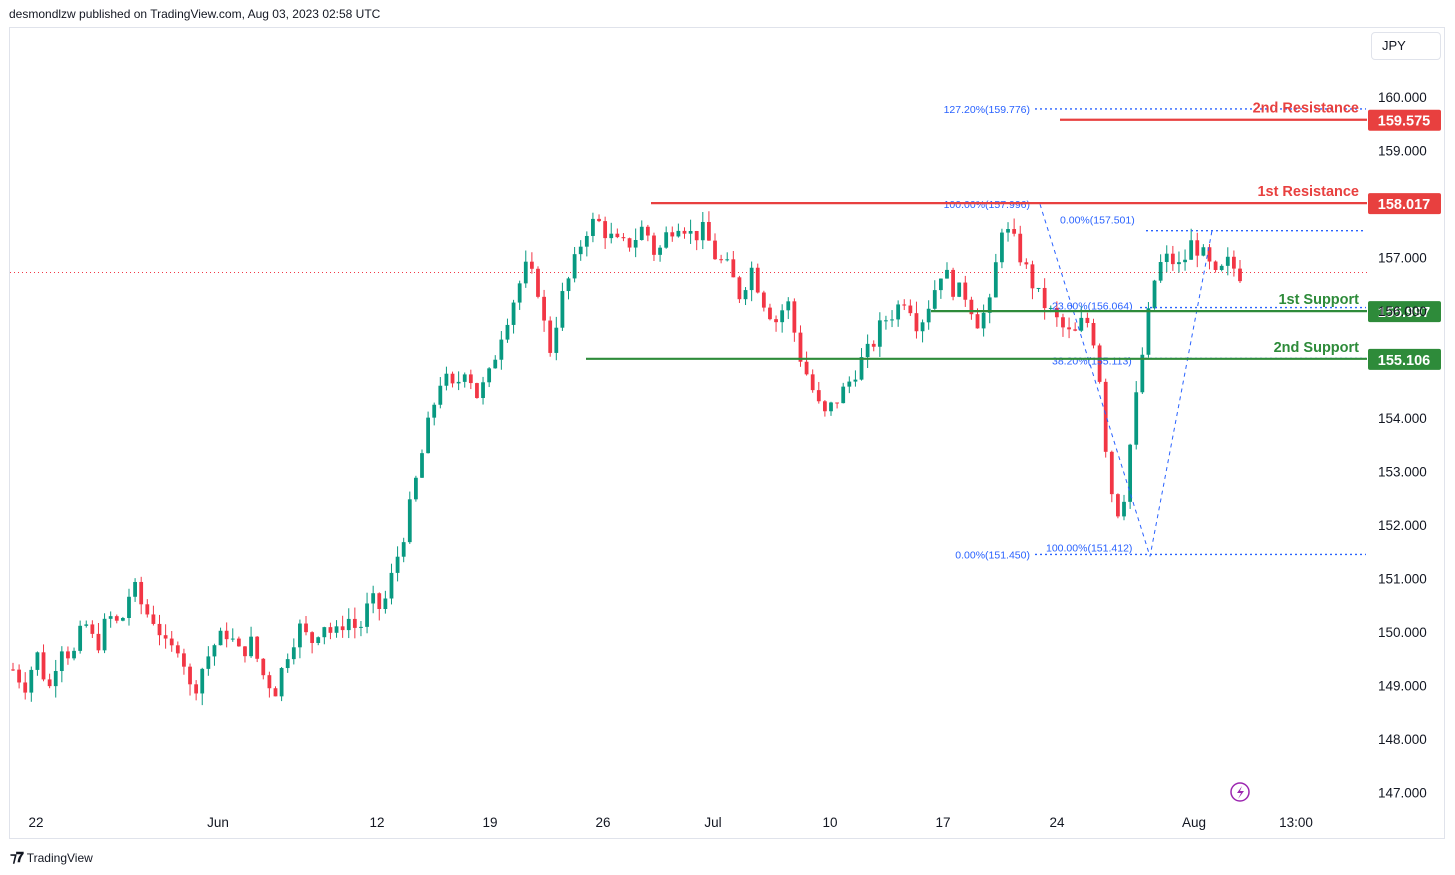 This screenshot has height=875, width=1455. What do you see at coordinates (1089, 548) in the screenshot?
I see `fib-label: 100.00%(151.412)` at bounding box center [1089, 548].